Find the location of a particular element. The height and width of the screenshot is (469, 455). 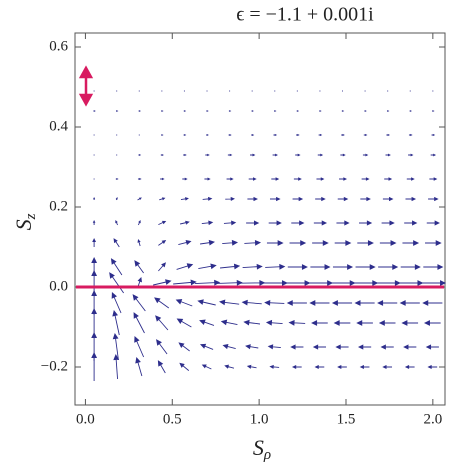

y-tick-label: −0.2 is located at coordinates (54, 366).